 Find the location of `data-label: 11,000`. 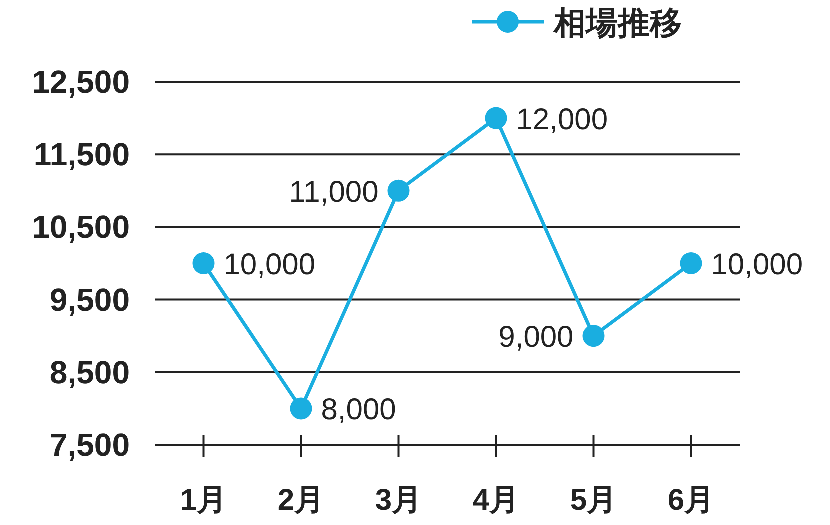

data-label: 11,000 is located at coordinates (334, 192).